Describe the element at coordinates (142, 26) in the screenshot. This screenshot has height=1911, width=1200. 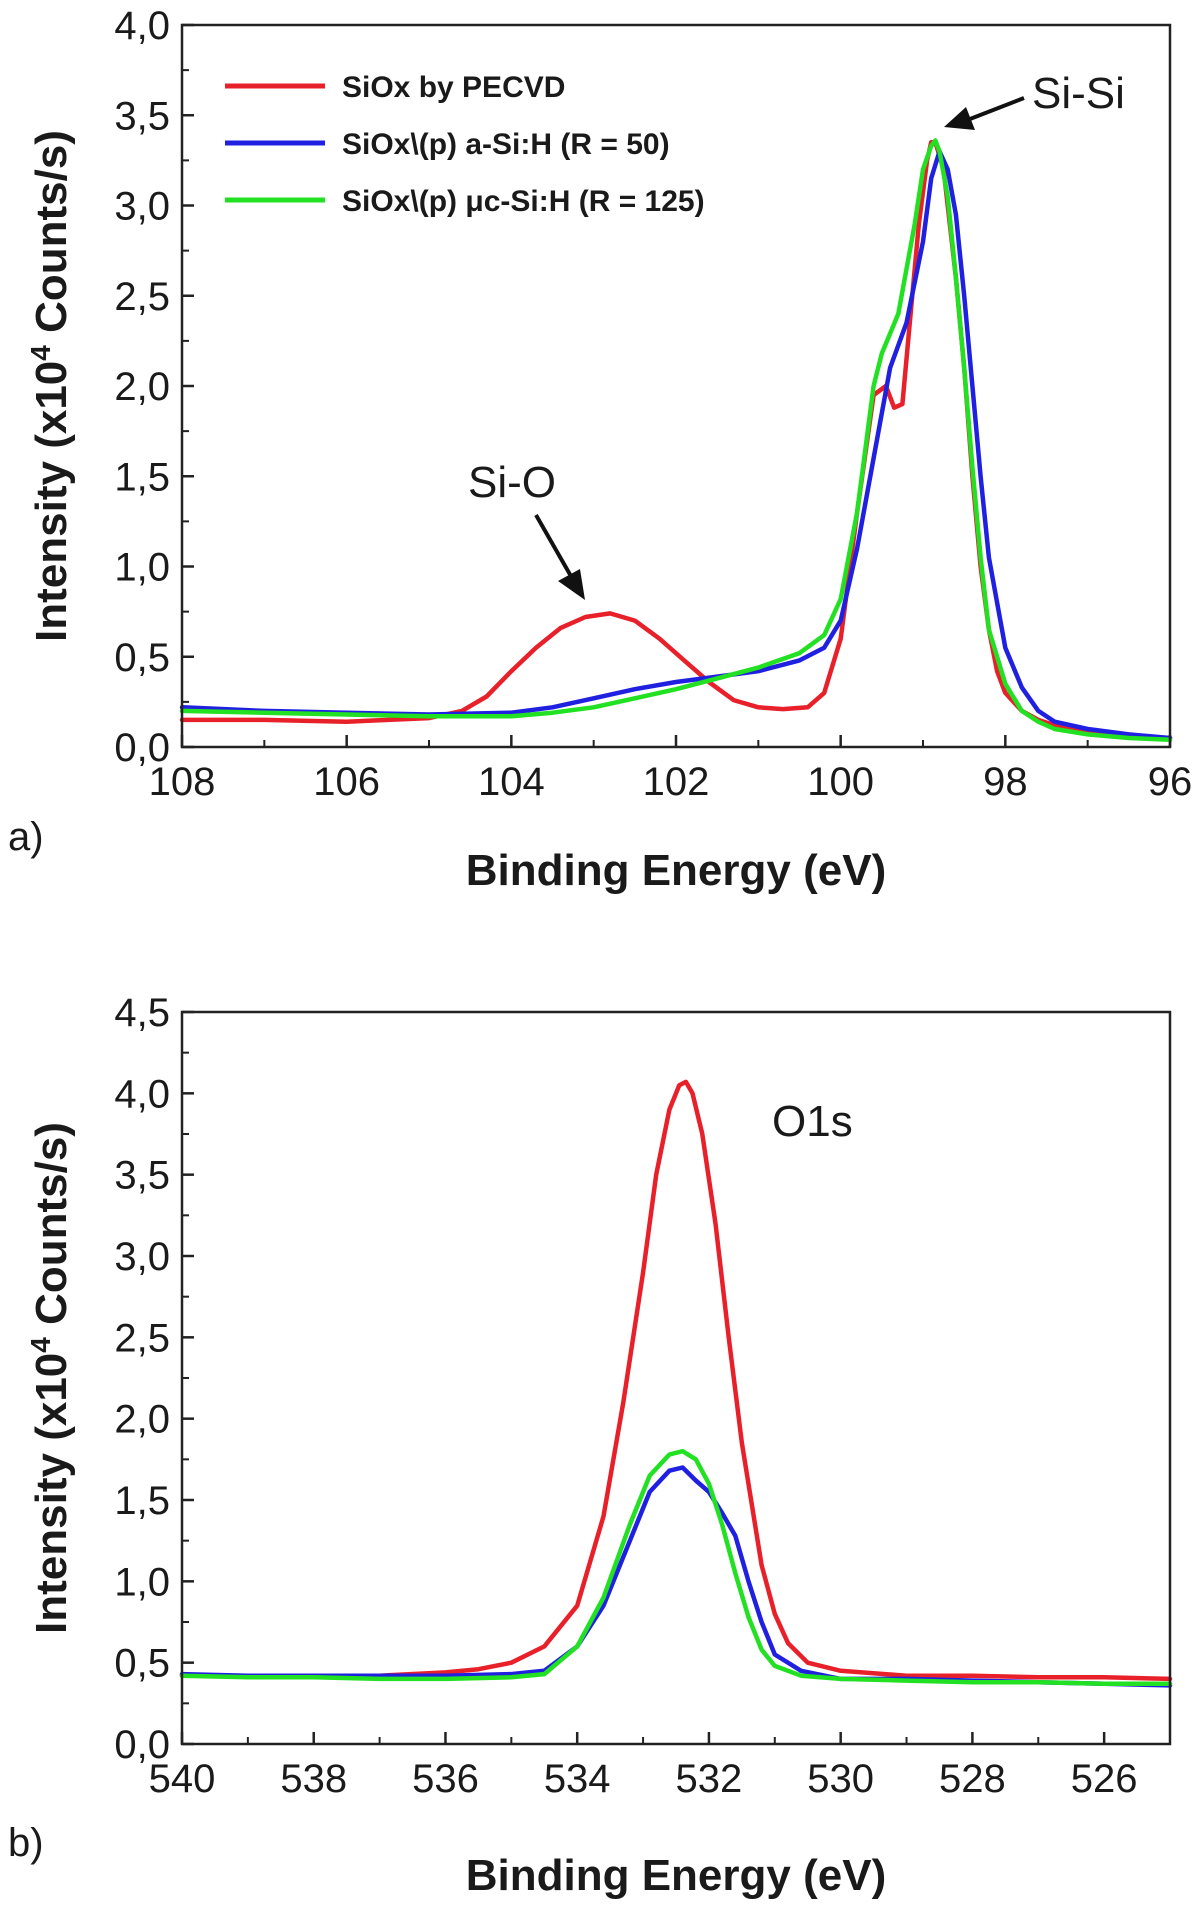
I see `panel-a-y-tick-label: 4,0` at that location.